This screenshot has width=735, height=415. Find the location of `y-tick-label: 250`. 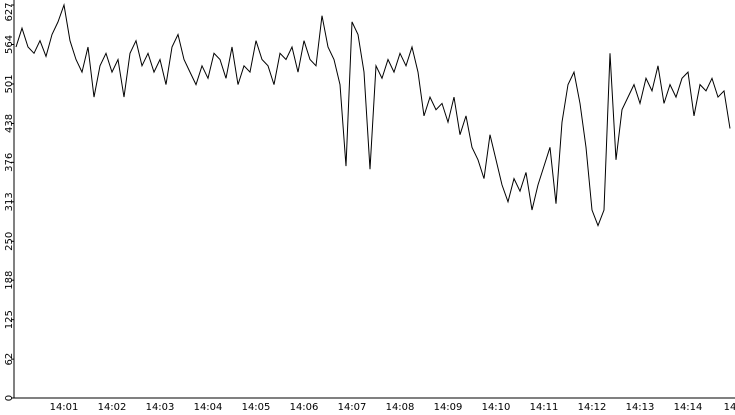

y-tick-label: 250 is located at coordinates (9, 241).